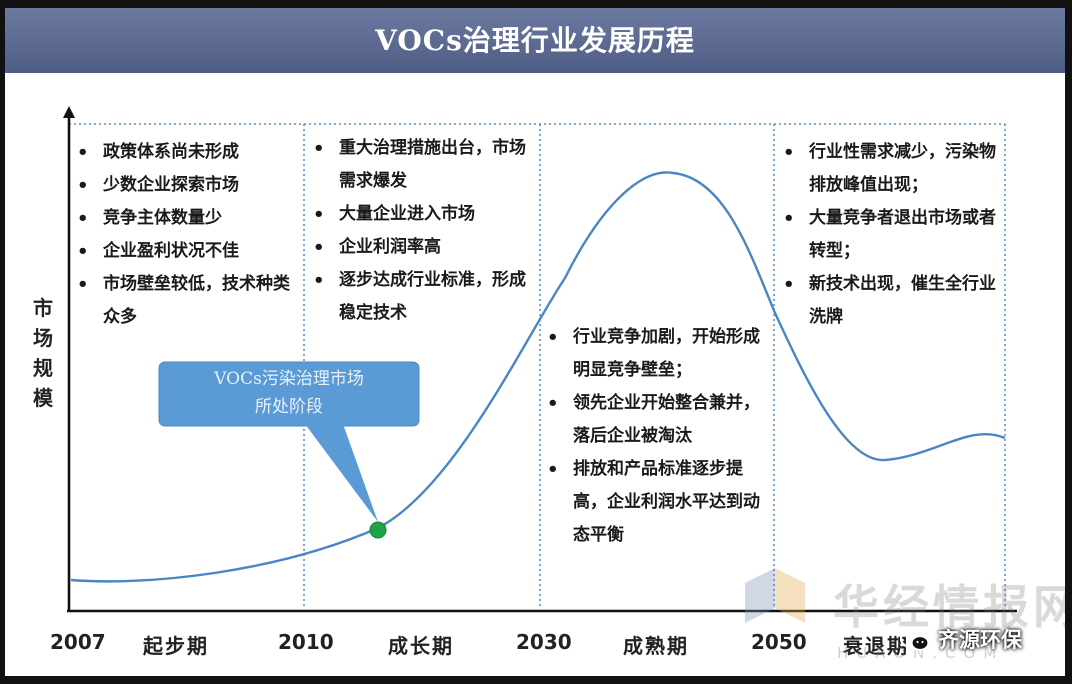 The width and height of the screenshot is (1072, 684). What do you see at coordinates (535, 40) in the screenshot?
I see `diagram-title: VOCs治理行业发展历程` at bounding box center [535, 40].